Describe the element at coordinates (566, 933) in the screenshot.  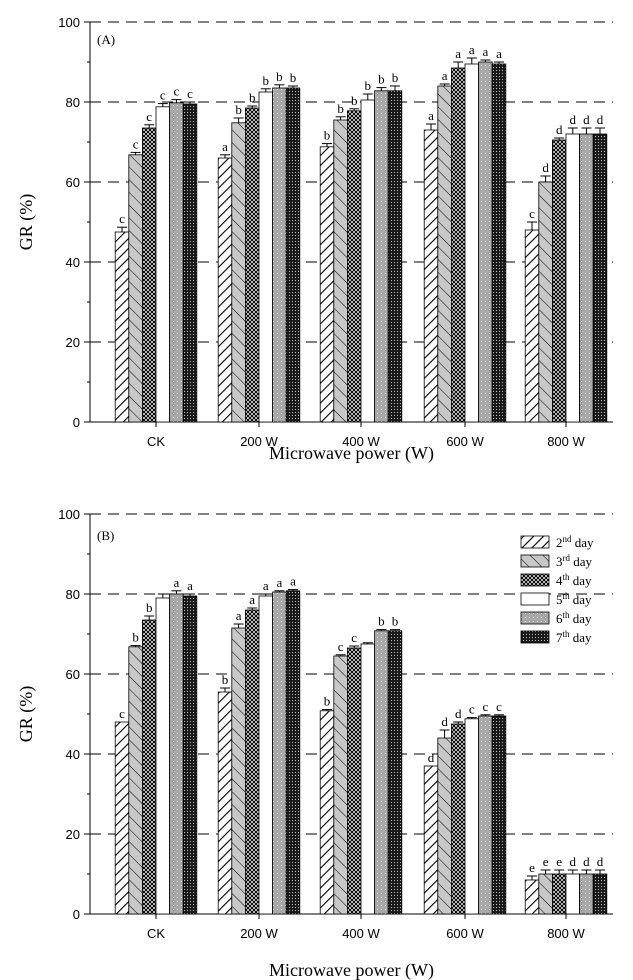
I see `x-tick-label: 800 W` at that location.